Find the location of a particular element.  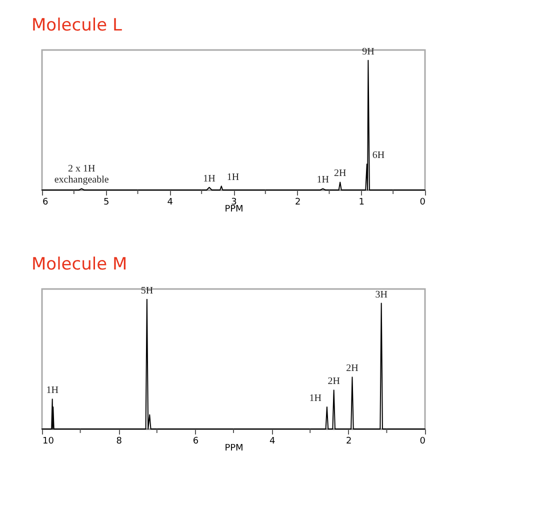

x-tick-label: 1 is located at coordinates (361, 203).